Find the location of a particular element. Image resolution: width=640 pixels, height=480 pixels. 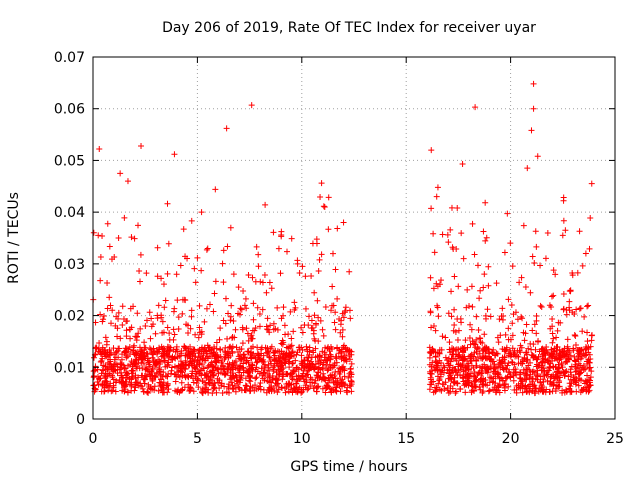

y-tick-label: 0.01 is located at coordinates (69, 368).